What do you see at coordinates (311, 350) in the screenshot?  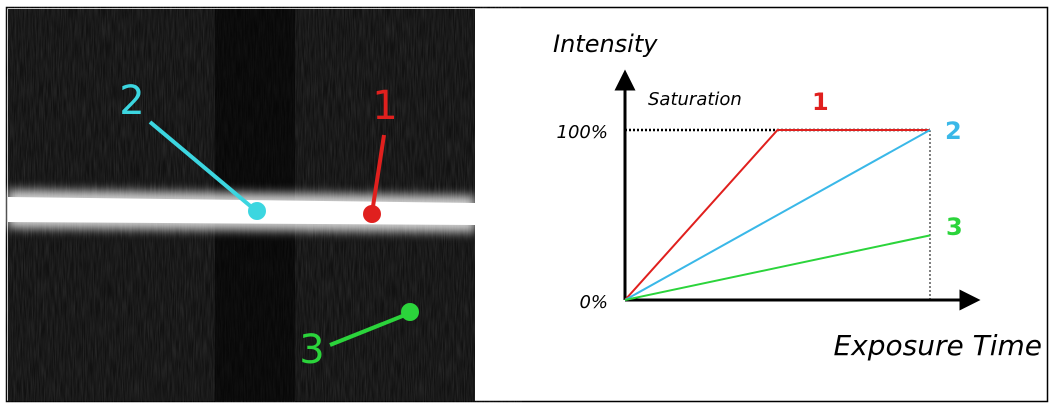 I see `photo-label: 3` at bounding box center [311, 350].